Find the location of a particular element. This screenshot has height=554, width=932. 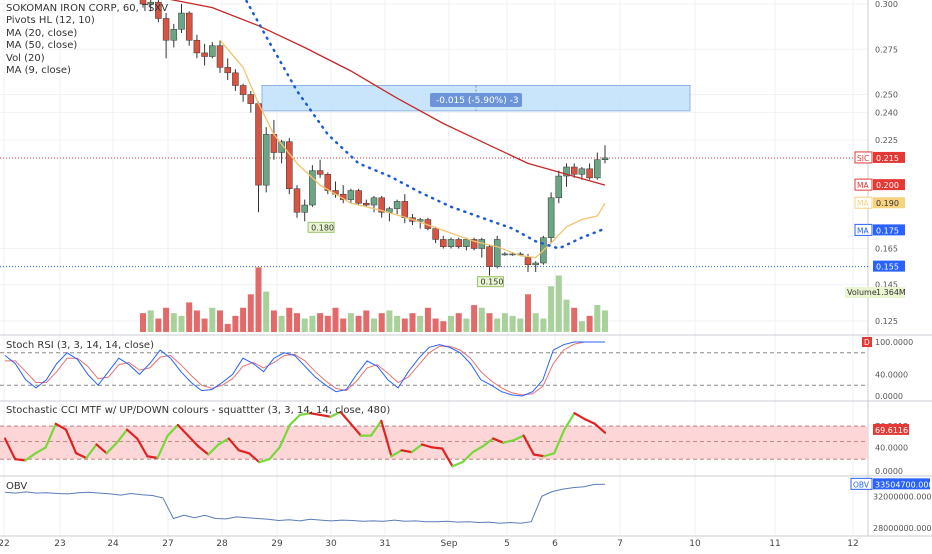

x-tick-label: 10 is located at coordinates (695, 544).